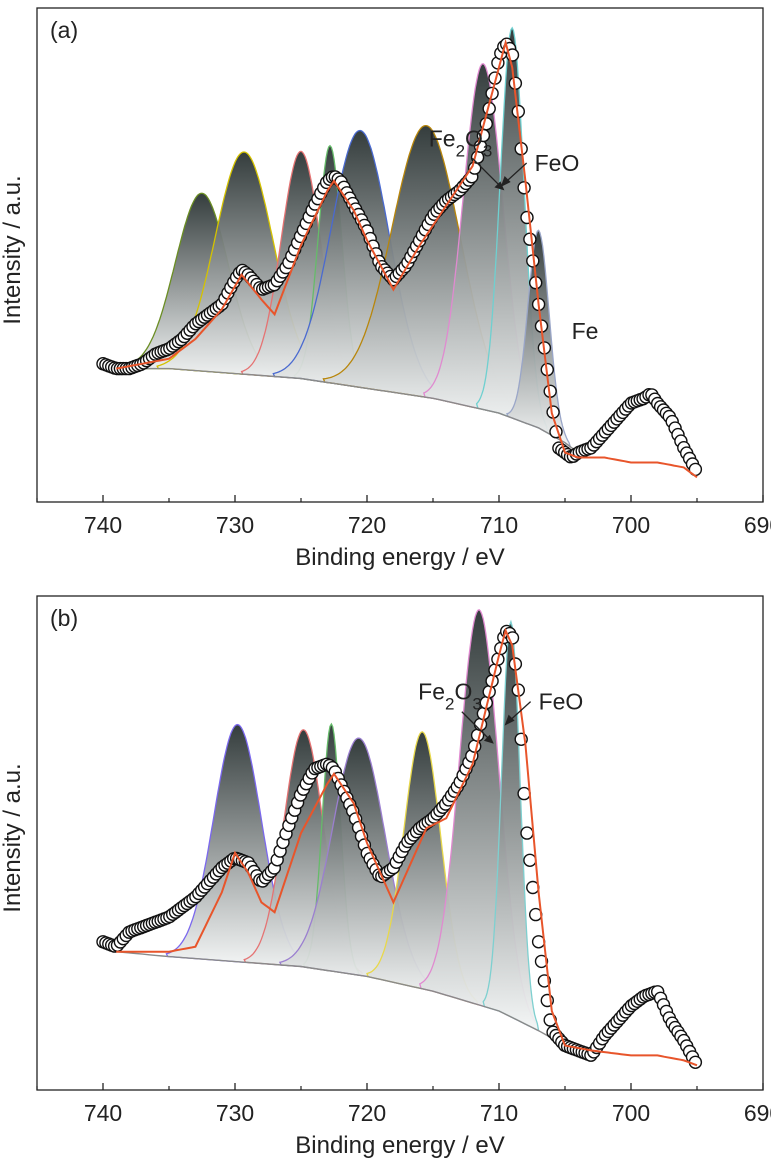 This screenshot has width=771, height=1167. Describe the element at coordinates (585, 331) in the screenshot. I see `annotation-label: Fe` at that location.